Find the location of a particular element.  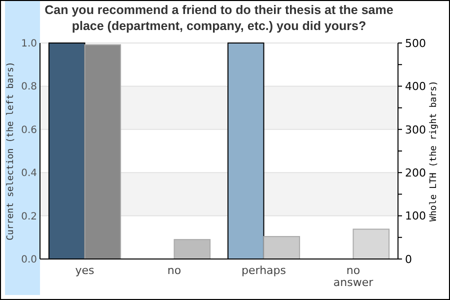

y-tick-label: 1.0 is located at coordinates (29, 44).